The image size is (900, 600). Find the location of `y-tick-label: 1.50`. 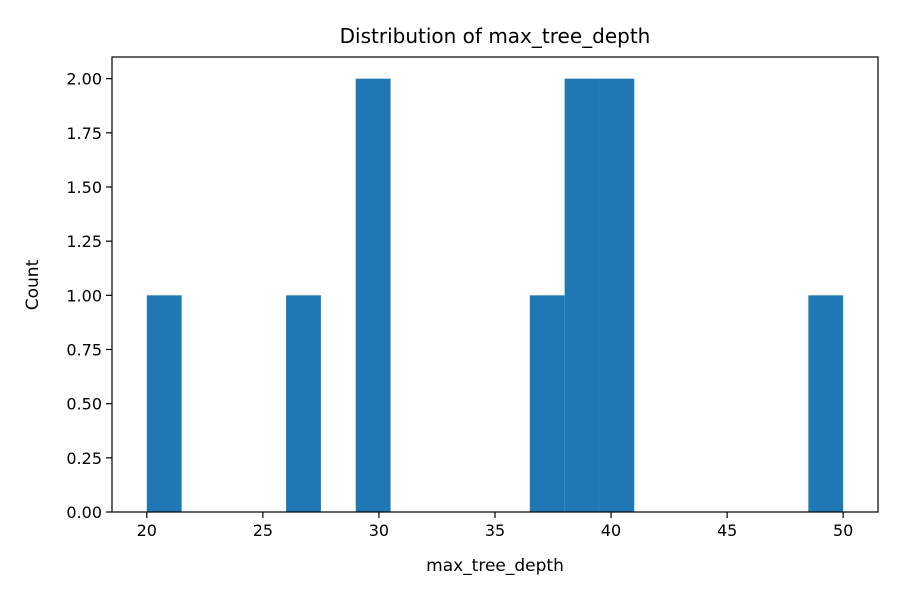

y-tick-label: 1.50 is located at coordinates (84, 187).